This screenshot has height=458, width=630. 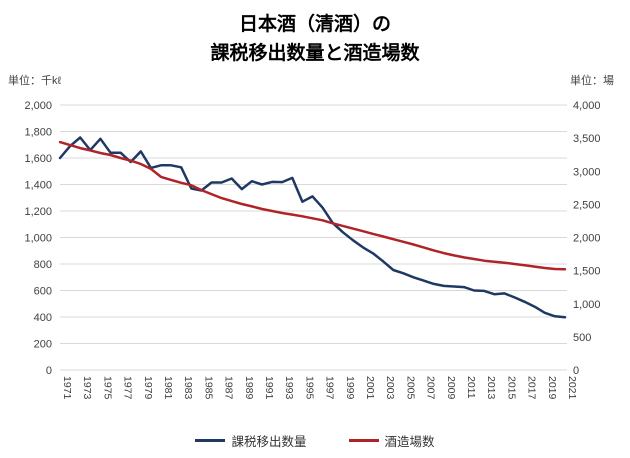 What do you see at coordinates (128, 388) in the screenshot?
I see `x-axis-tick: 1977` at bounding box center [128, 388].